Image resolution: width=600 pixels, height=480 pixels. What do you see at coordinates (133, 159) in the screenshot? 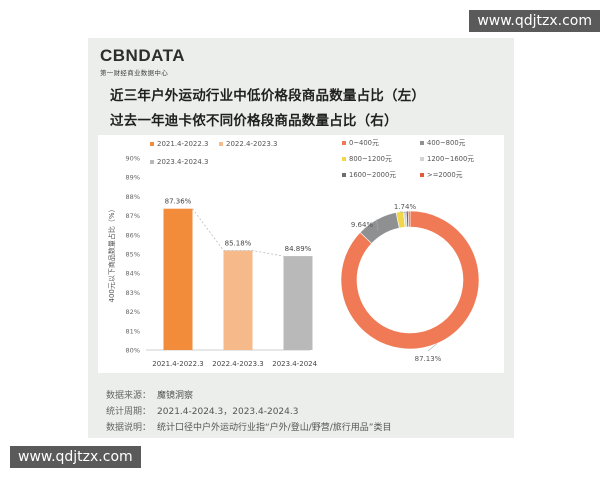
I see `y-tick-label: 90%` at bounding box center [133, 159].